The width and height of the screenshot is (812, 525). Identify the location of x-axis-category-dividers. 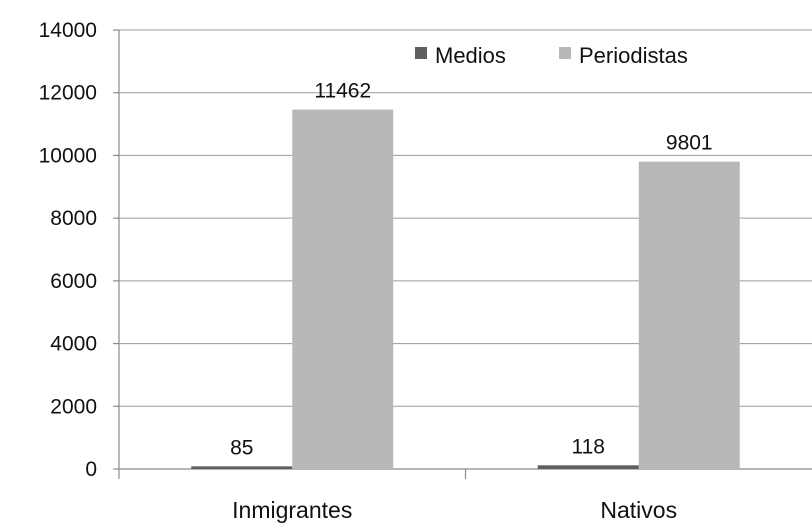
(292, 474).